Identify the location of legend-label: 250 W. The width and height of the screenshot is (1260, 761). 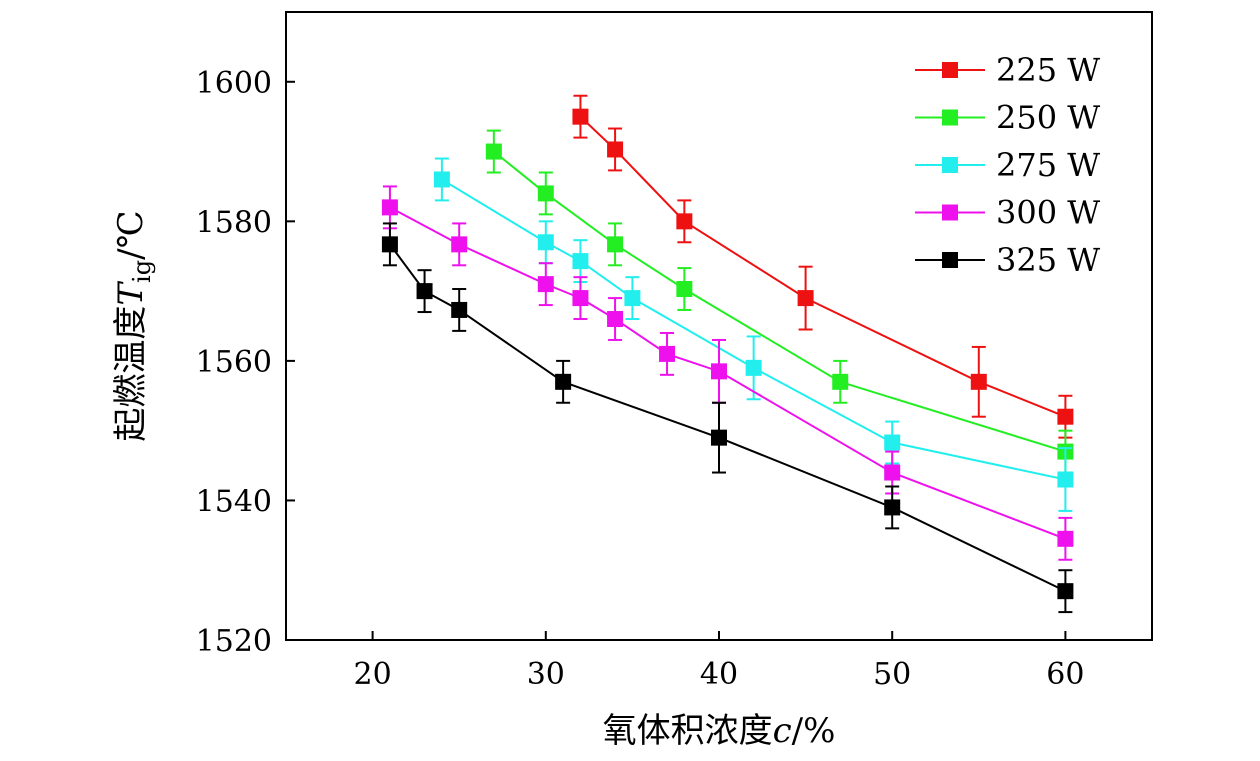
(1048, 118).